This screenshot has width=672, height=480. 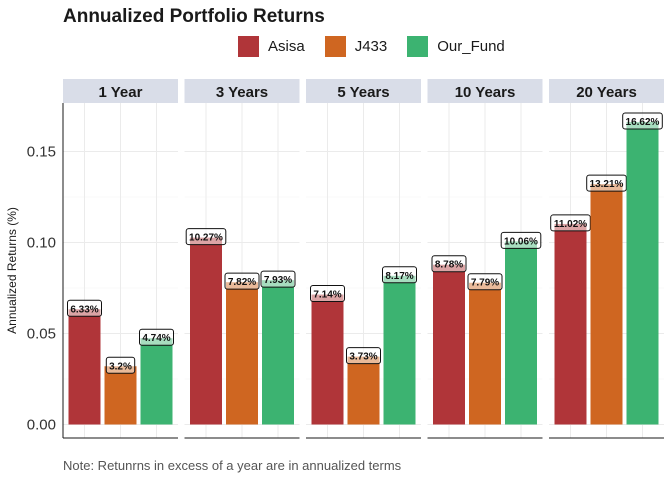 I want to click on data-label-box-10-years-our-fund, so click(x=521, y=240).